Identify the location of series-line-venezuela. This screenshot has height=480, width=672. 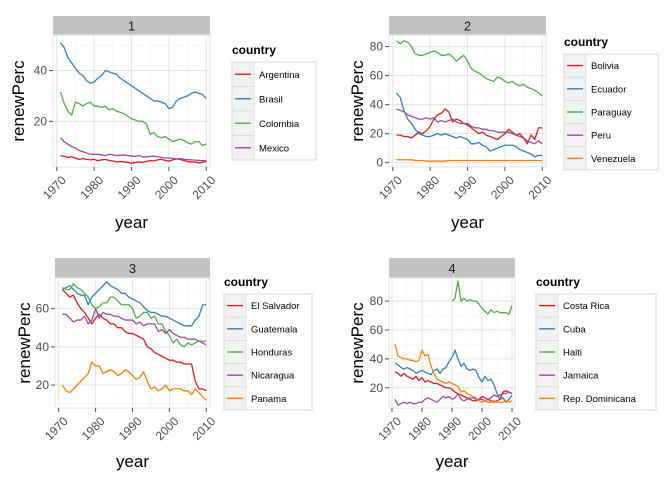
(469, 160).